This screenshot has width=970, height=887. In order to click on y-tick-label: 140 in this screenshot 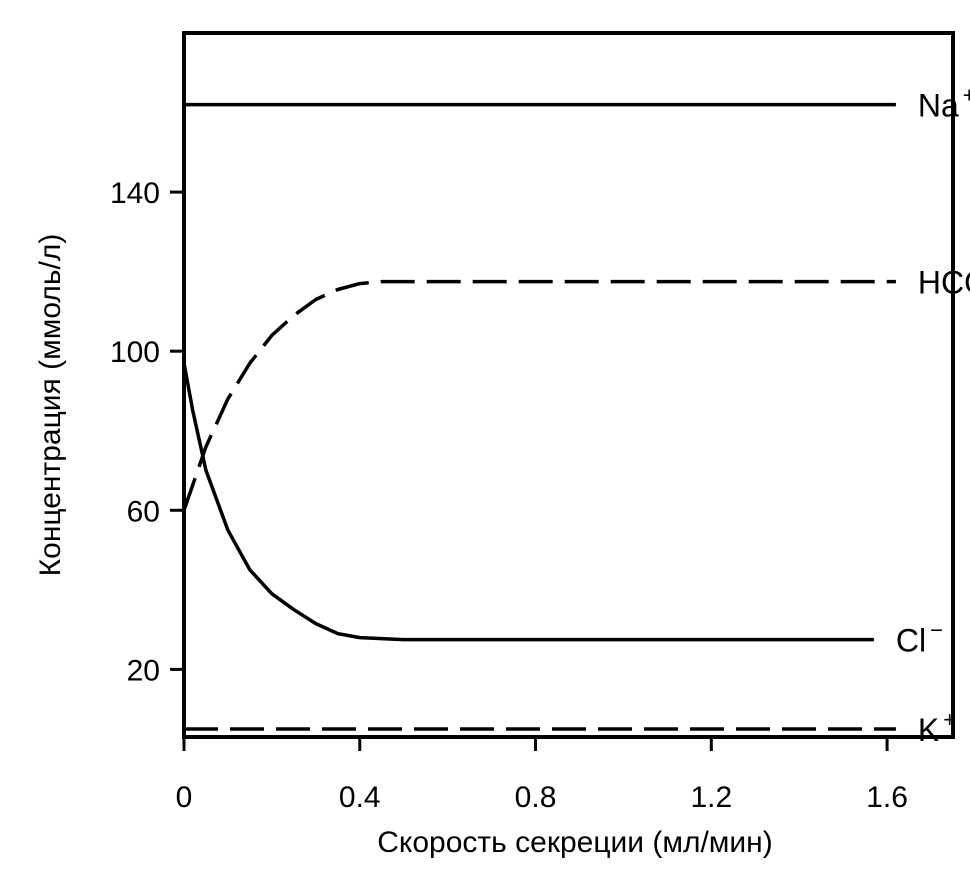, I will do `click(135, 193)`.